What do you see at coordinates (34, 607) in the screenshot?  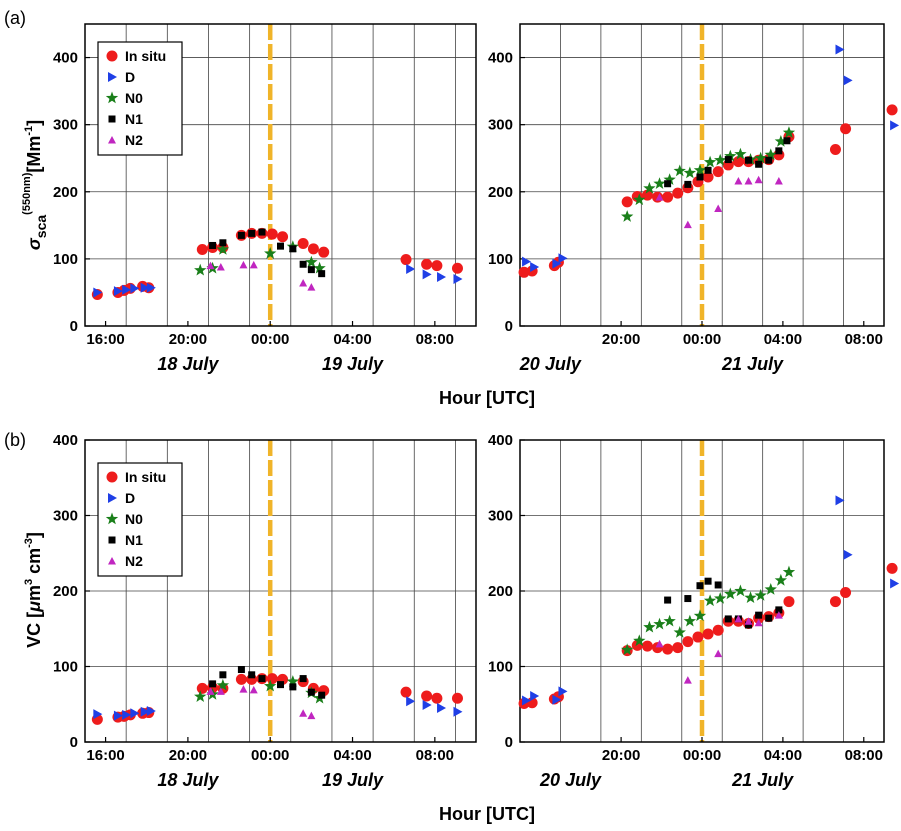 I see `panel-b-ylabel-mu: μ` at bounding box center [34, 607].